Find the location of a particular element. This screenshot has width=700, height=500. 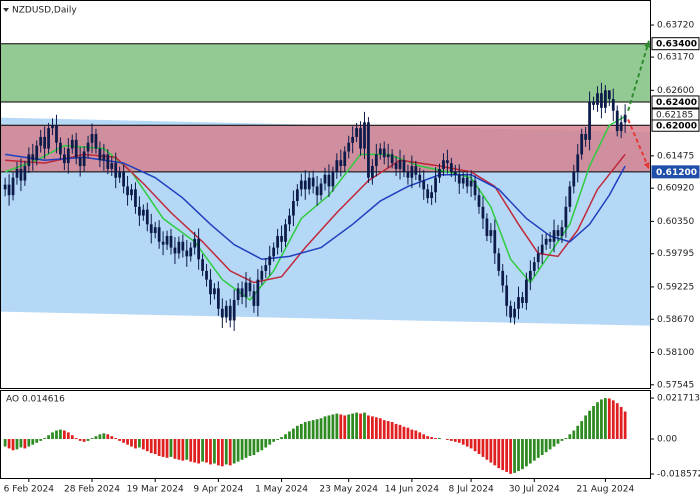

y-tick-label: 0.62600 is located at coordinates (675, 91).